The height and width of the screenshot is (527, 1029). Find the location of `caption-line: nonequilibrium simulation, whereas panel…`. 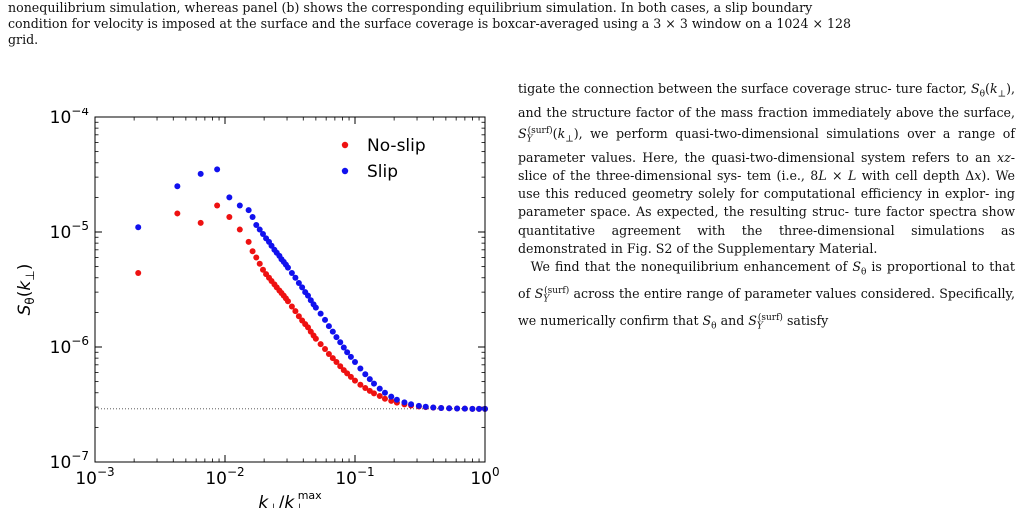

caption-line: nonequilibrium simulation, whereas panel… is located at coordinates (410, 7).